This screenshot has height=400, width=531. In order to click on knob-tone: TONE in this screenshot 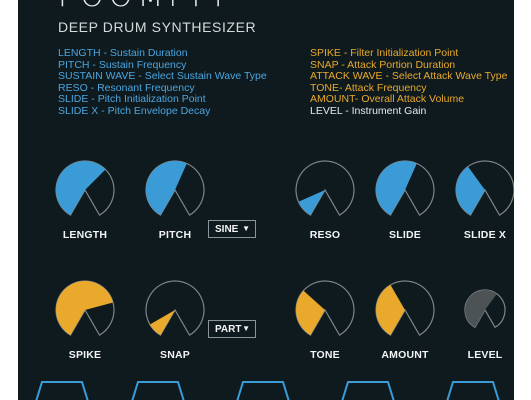, I will do `click(325, 319)`.